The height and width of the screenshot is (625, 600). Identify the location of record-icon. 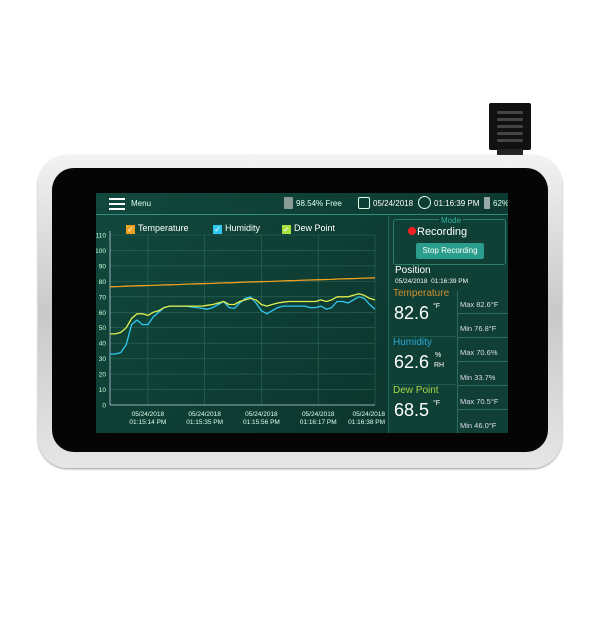
(412, 231).